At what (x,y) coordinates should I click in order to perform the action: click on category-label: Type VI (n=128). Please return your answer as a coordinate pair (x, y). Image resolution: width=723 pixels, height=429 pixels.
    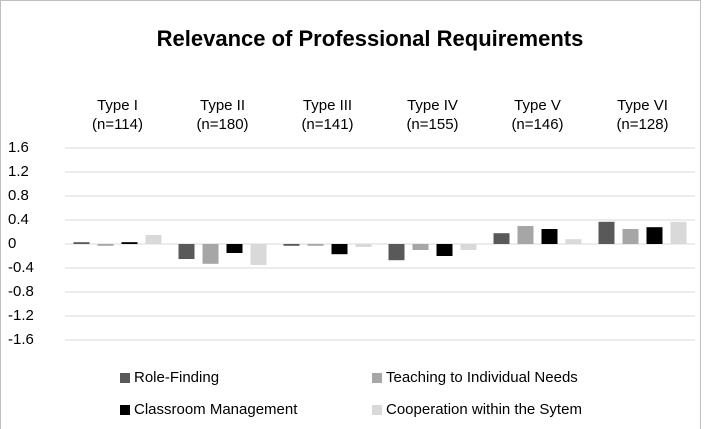
    Looking at the image, I should click on (642, 115).